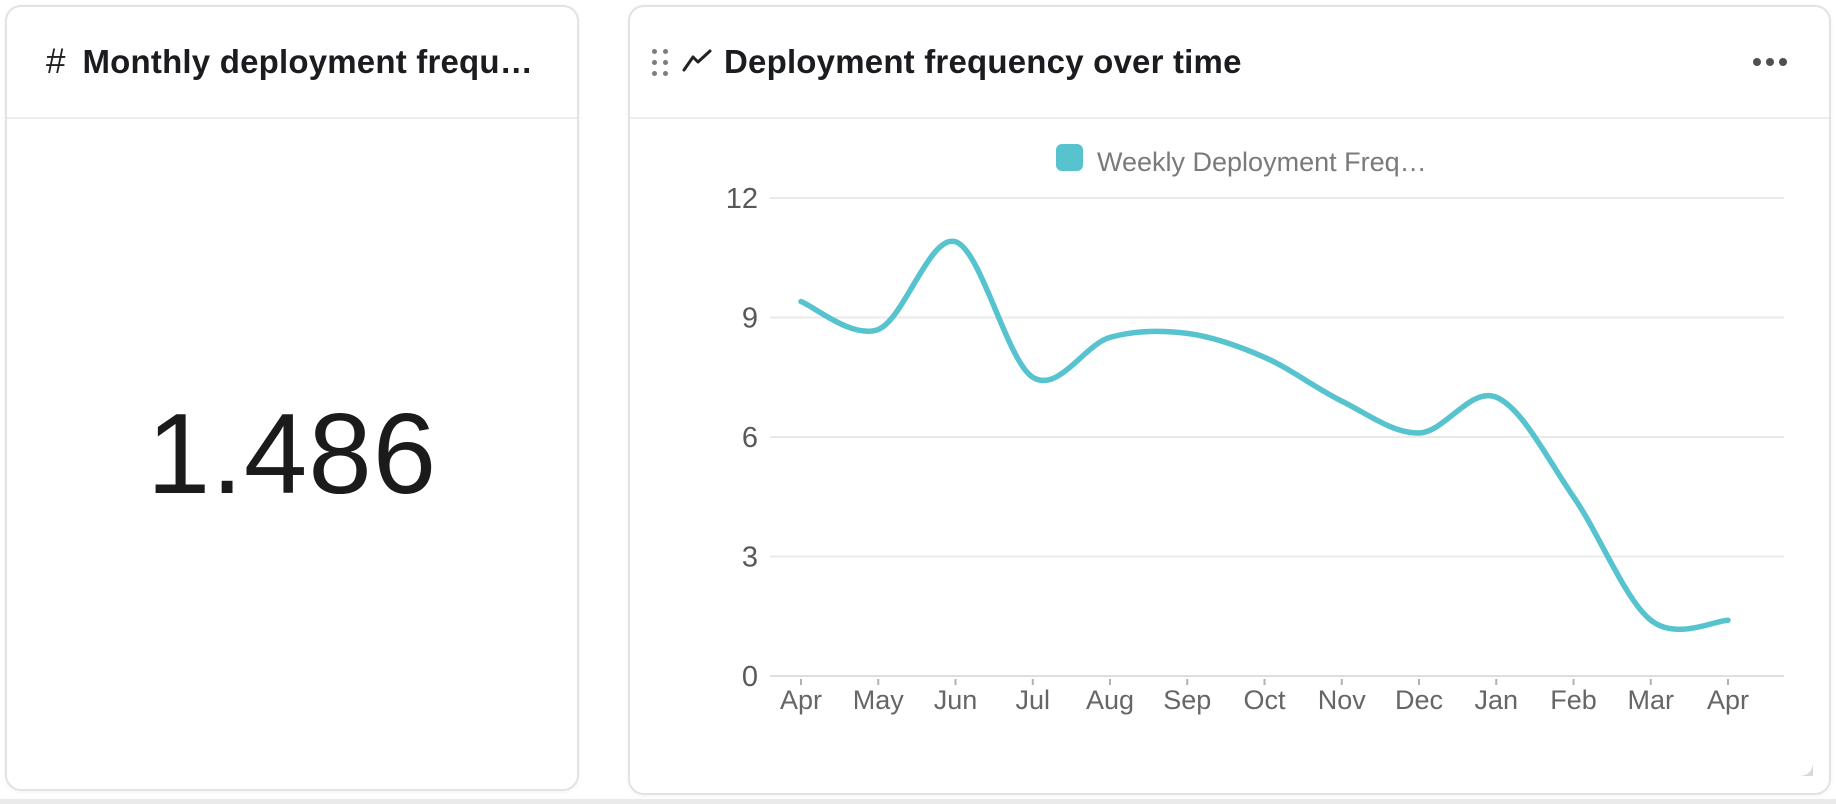 The width and height of the screenshot is (1836, 804). What do you see at coordinates (879, 700) in the screenshot?
I see `x-axis-tick-label: May` at bounding box center [879, 700].